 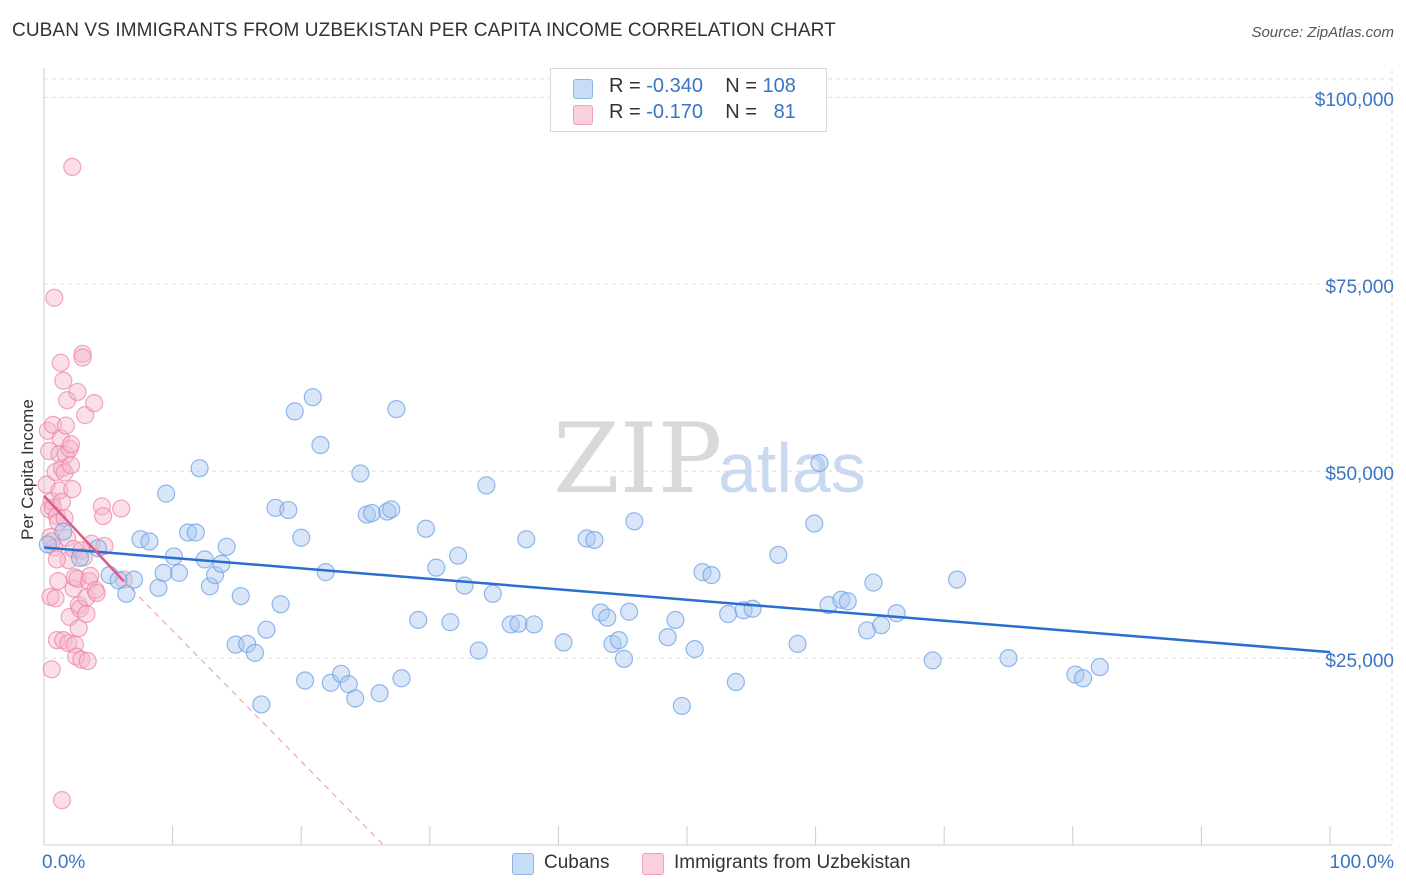 I want to click on cubans-trend-line, so click(x=687, y=600).